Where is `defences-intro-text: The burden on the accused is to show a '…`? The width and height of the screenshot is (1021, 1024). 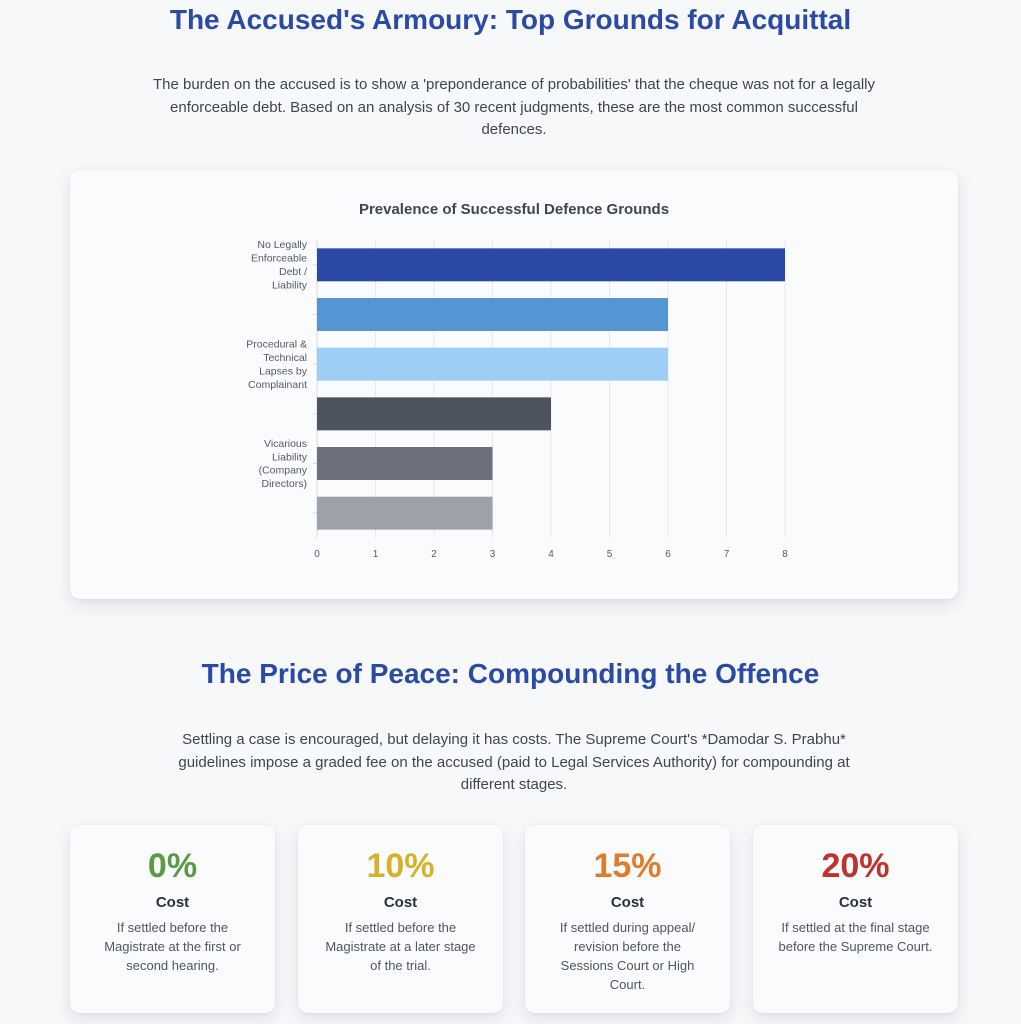
defences-intro-text: The burden on the accused is to show a '… is located at coordinates (514, 107).